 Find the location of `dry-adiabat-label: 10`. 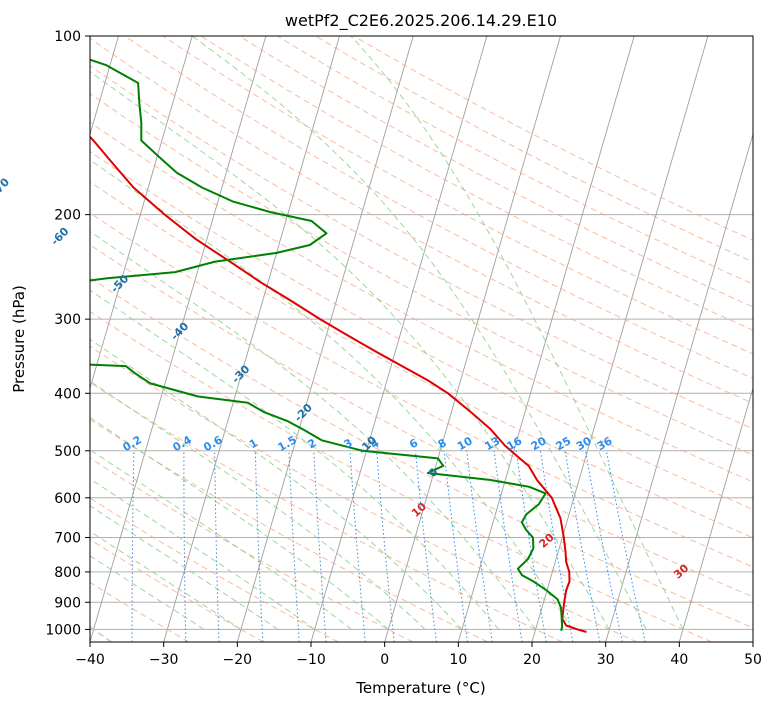

dry-adiabat-label: 10 is located at coordinates (419, 510).